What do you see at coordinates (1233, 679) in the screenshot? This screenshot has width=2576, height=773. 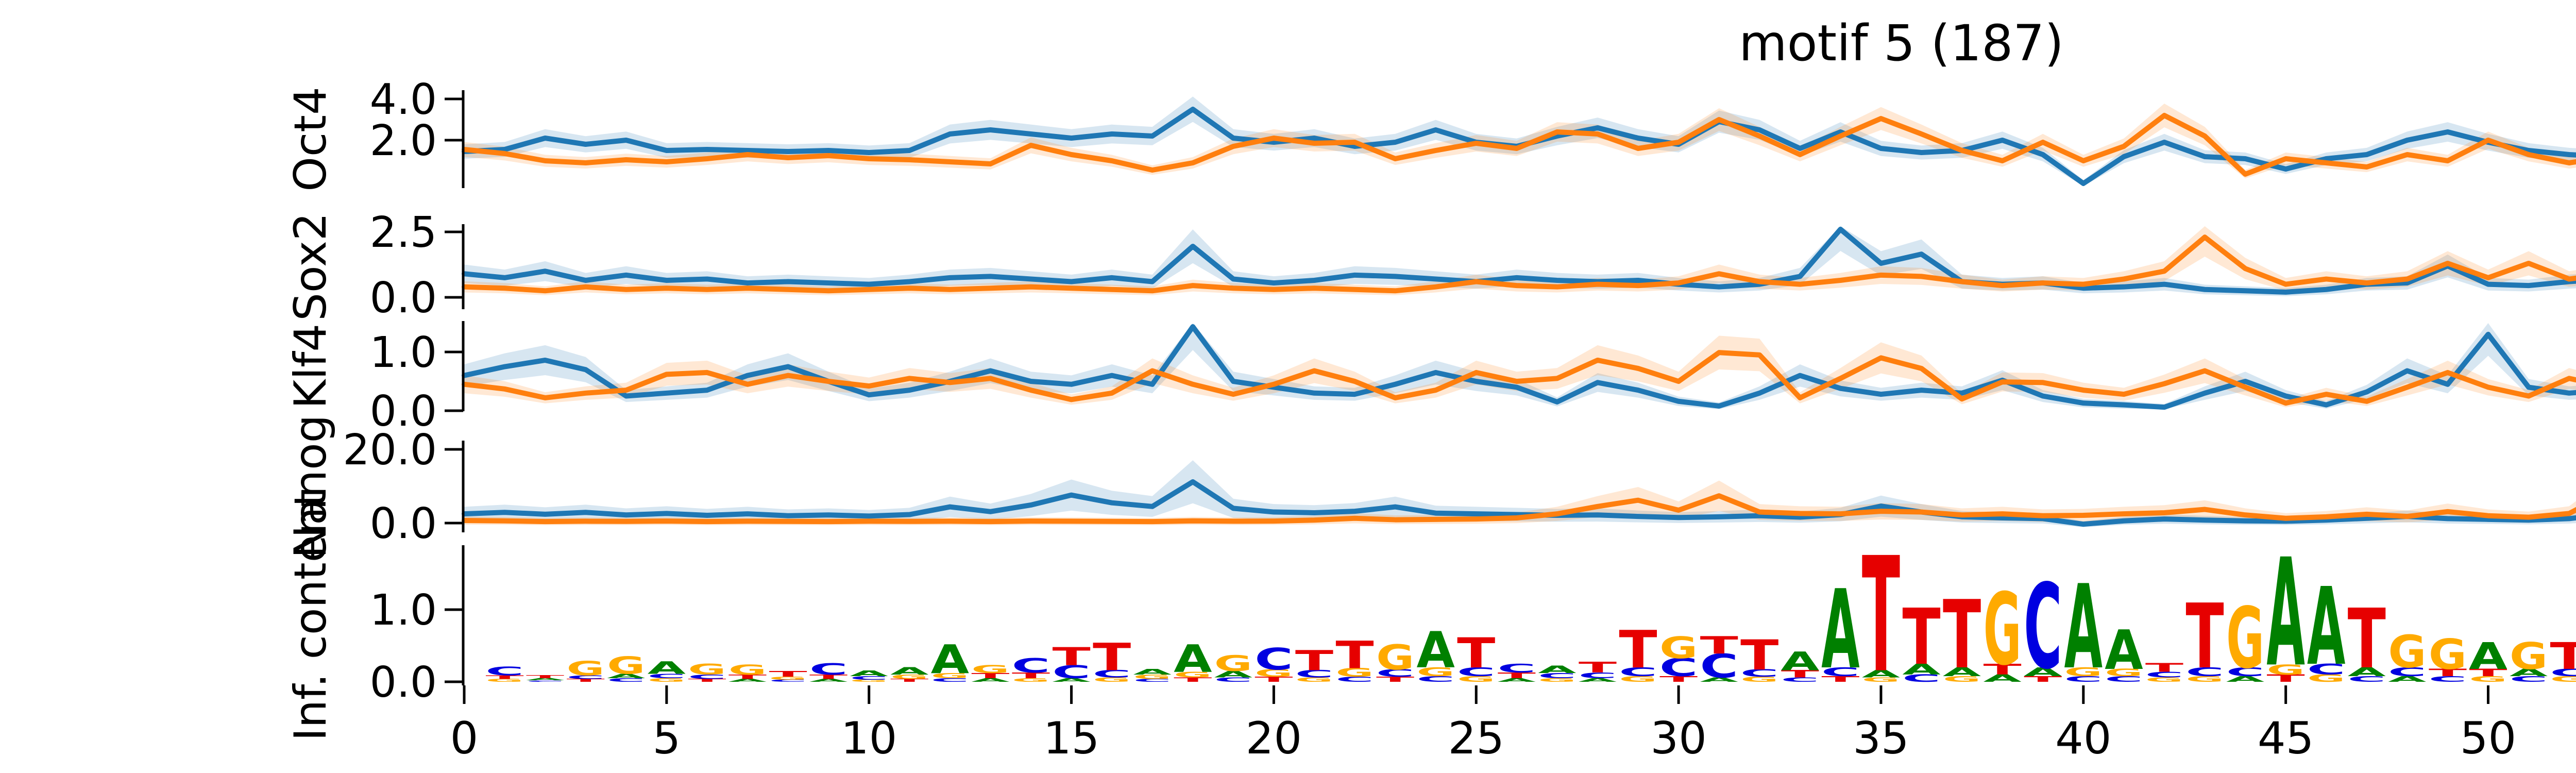 I see `logo-letter-19-C: C` at bounding box center [1233, 679].